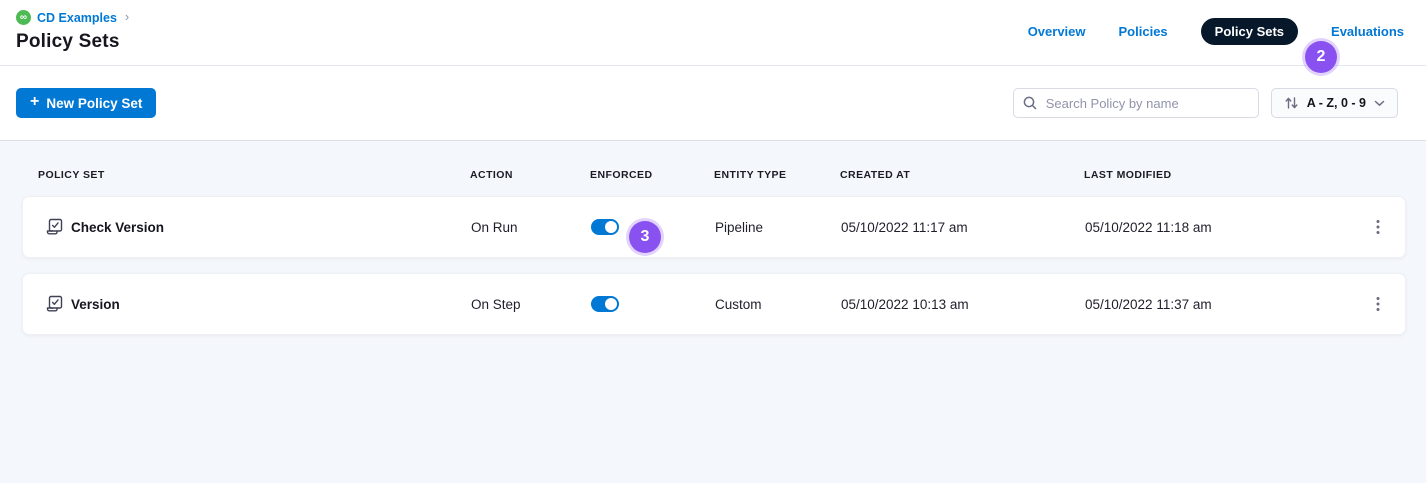 The height and width of the screenshot is (483, 1426). What do you see at coordinates (77, 17) in the screenshot?
I see `breadcrumb-project-link: CD Examples` at bounding box center [77, 17].